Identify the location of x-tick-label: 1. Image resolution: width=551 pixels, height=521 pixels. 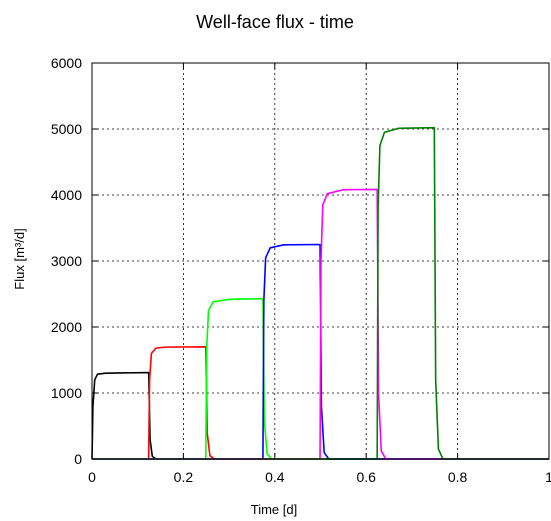
(548, 477).